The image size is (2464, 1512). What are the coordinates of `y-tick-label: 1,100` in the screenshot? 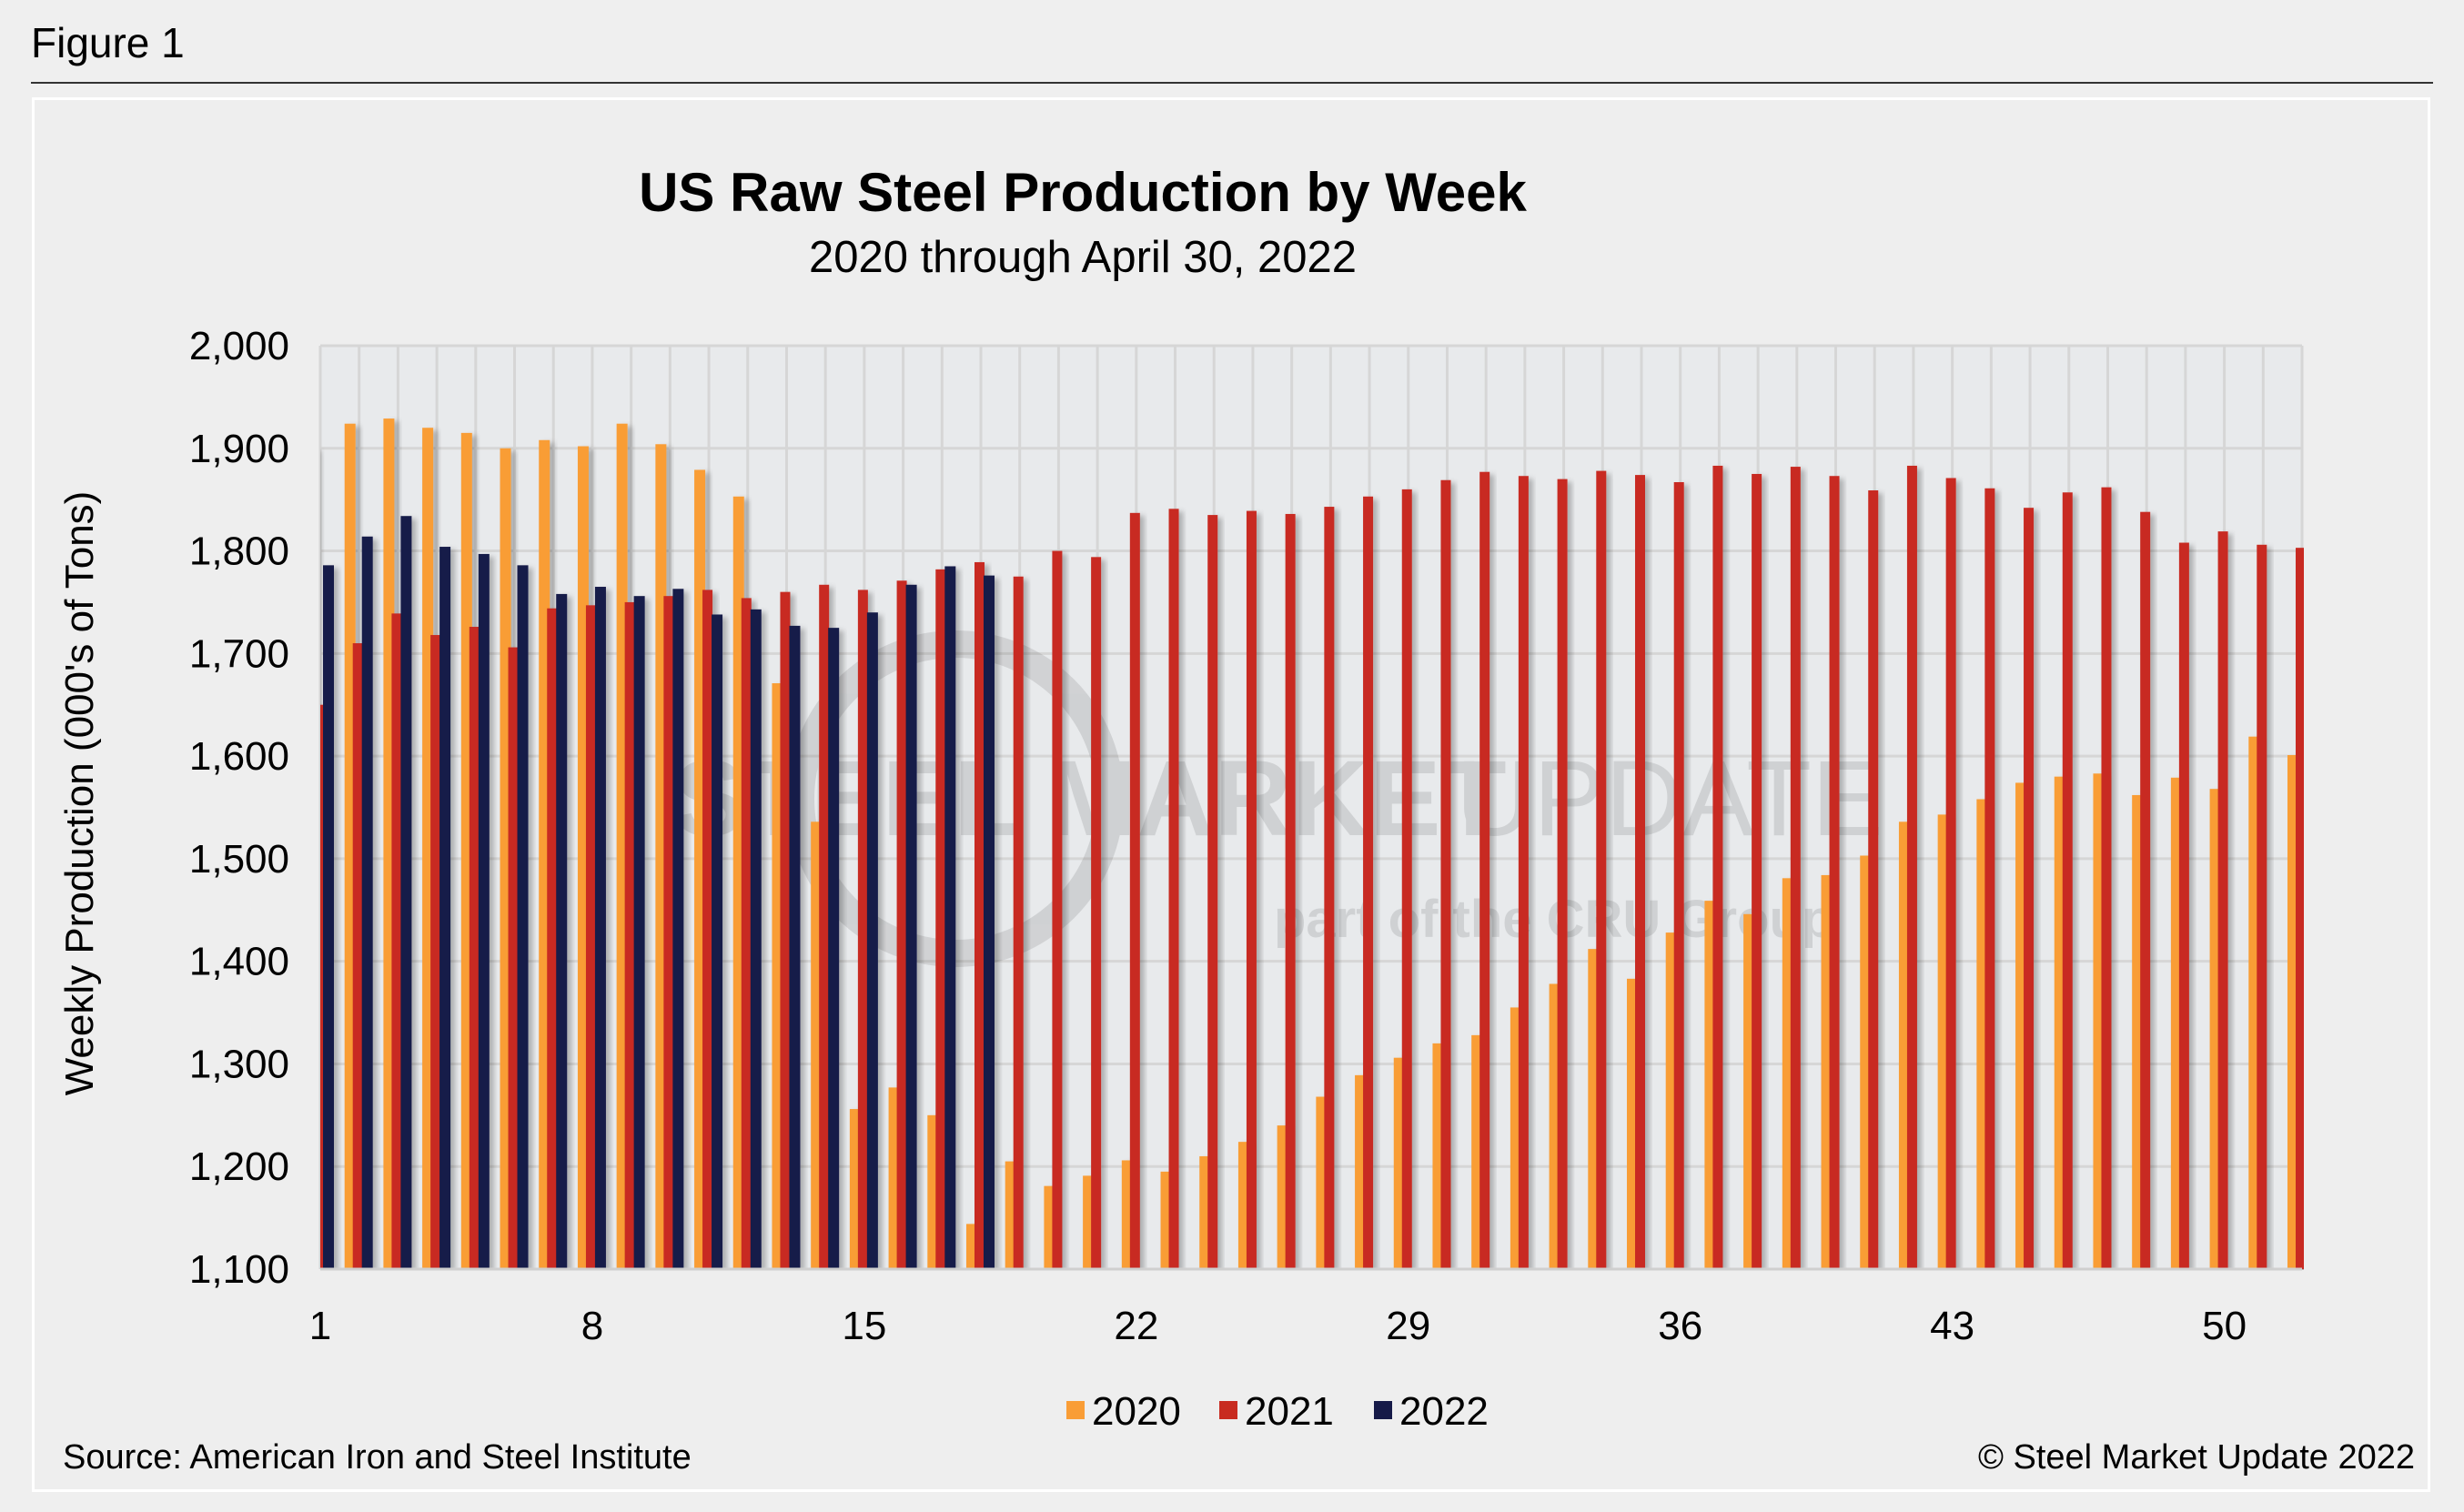 It's located at (239, 1270).